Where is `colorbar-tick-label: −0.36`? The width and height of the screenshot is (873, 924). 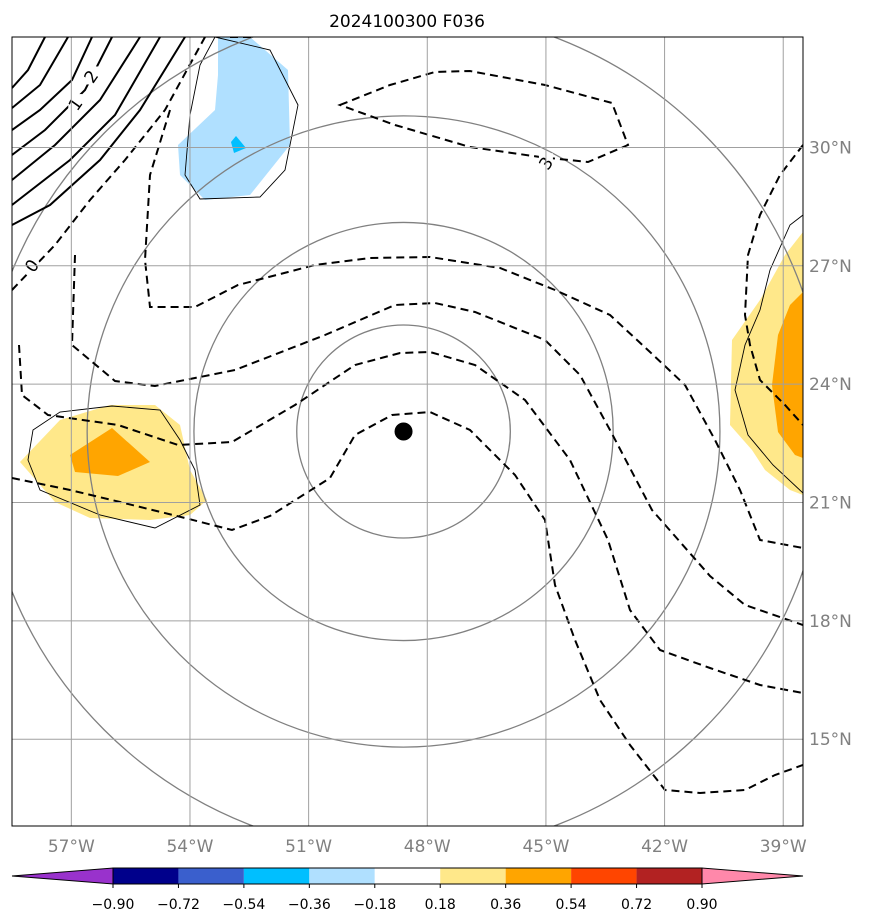
colorbar-tick-label: −0.36 is located at coordinates (309, 905).